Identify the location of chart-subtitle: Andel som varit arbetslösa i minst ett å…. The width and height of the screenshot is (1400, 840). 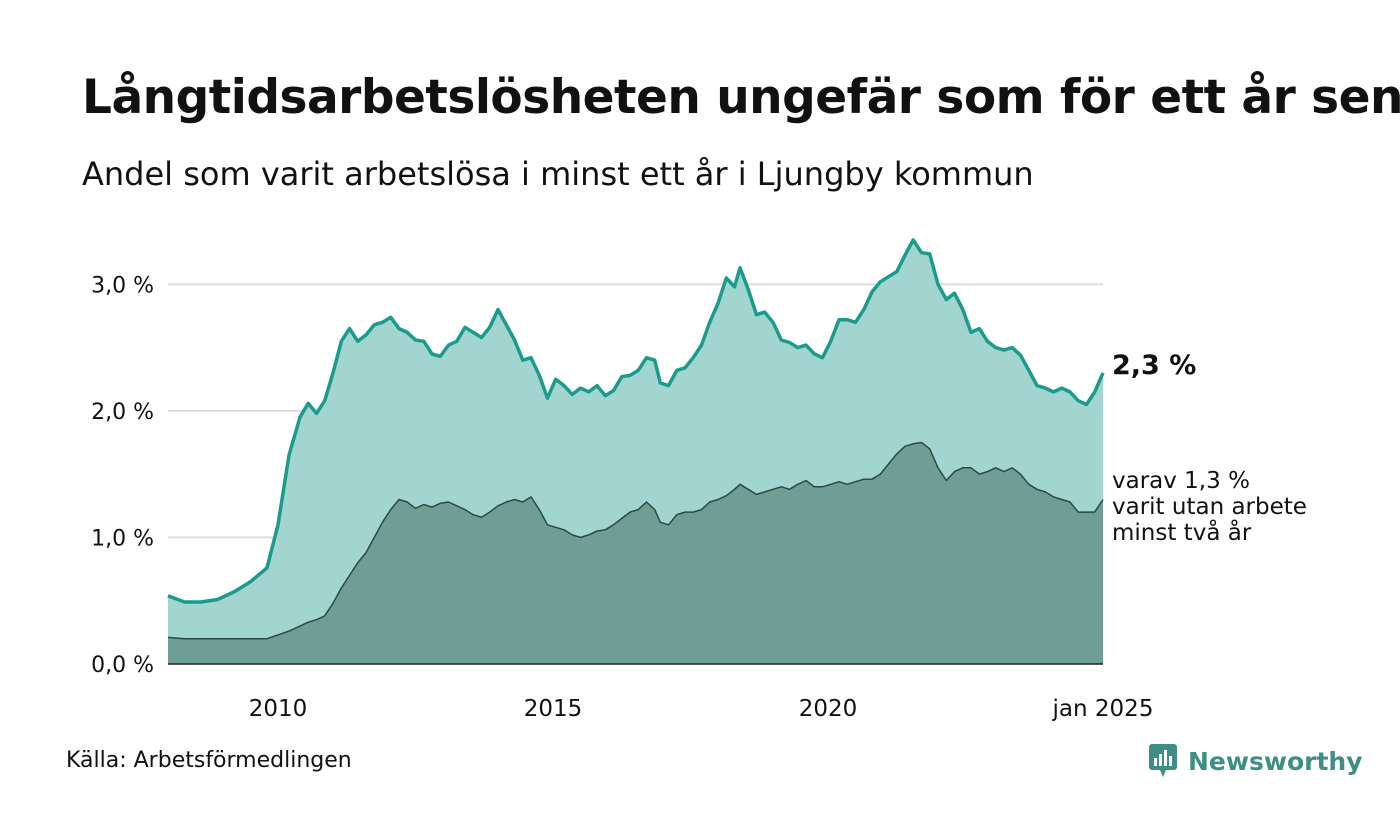
(558, 174).